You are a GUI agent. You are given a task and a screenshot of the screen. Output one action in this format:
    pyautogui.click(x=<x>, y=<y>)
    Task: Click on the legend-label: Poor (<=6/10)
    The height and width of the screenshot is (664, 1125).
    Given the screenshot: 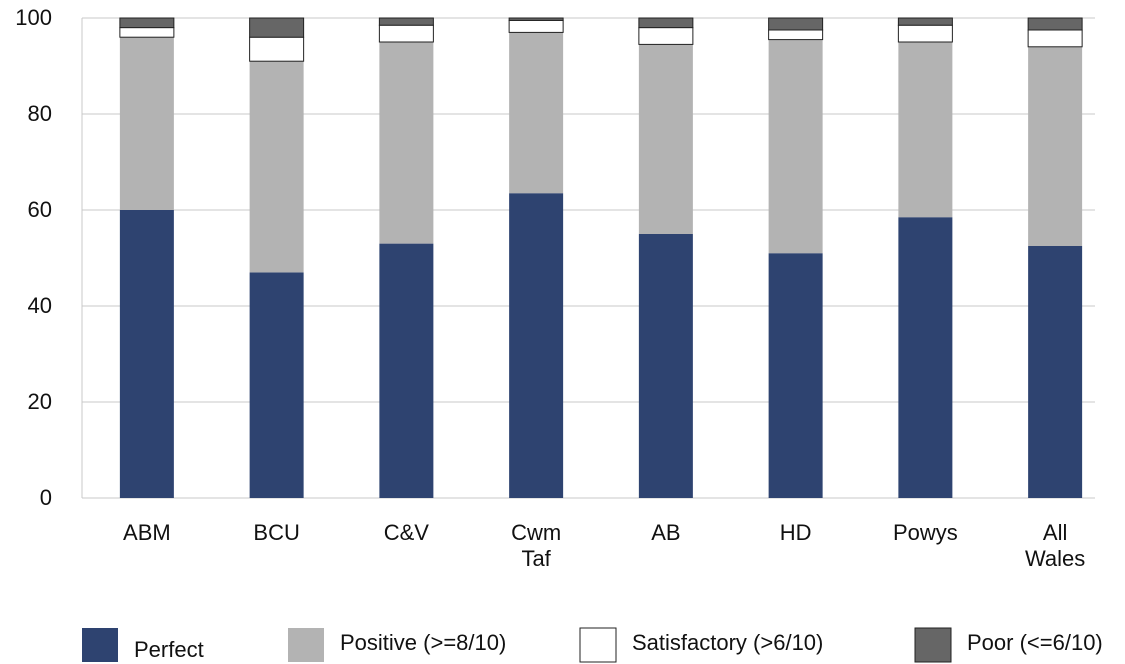 What is the action you would take?
    pyautogui.click(x=1035, y=642)
    